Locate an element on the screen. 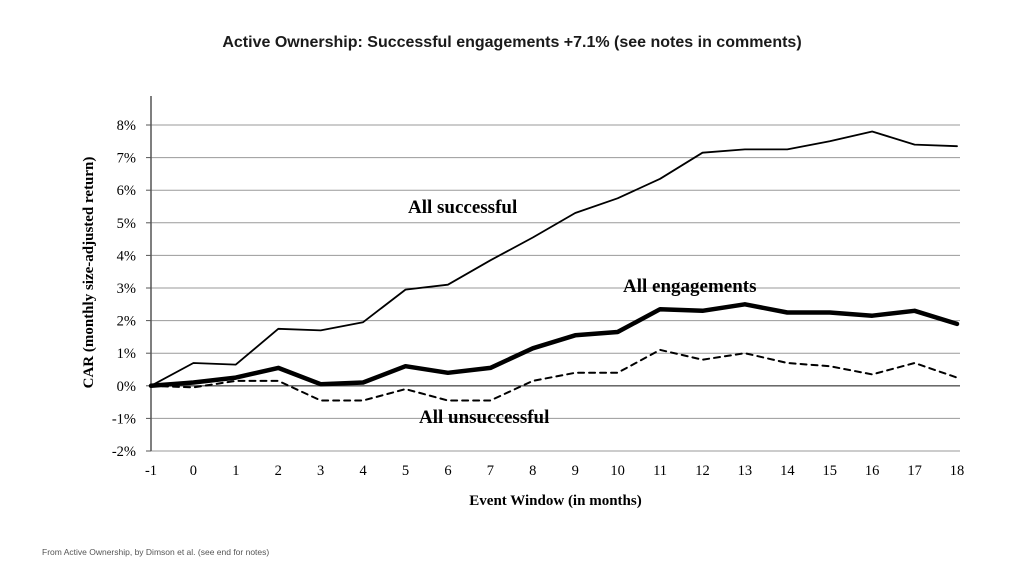 The width and height of the screenshot is (1024, 576). y-tick-label: 6% is located at coordinates (126, 191).